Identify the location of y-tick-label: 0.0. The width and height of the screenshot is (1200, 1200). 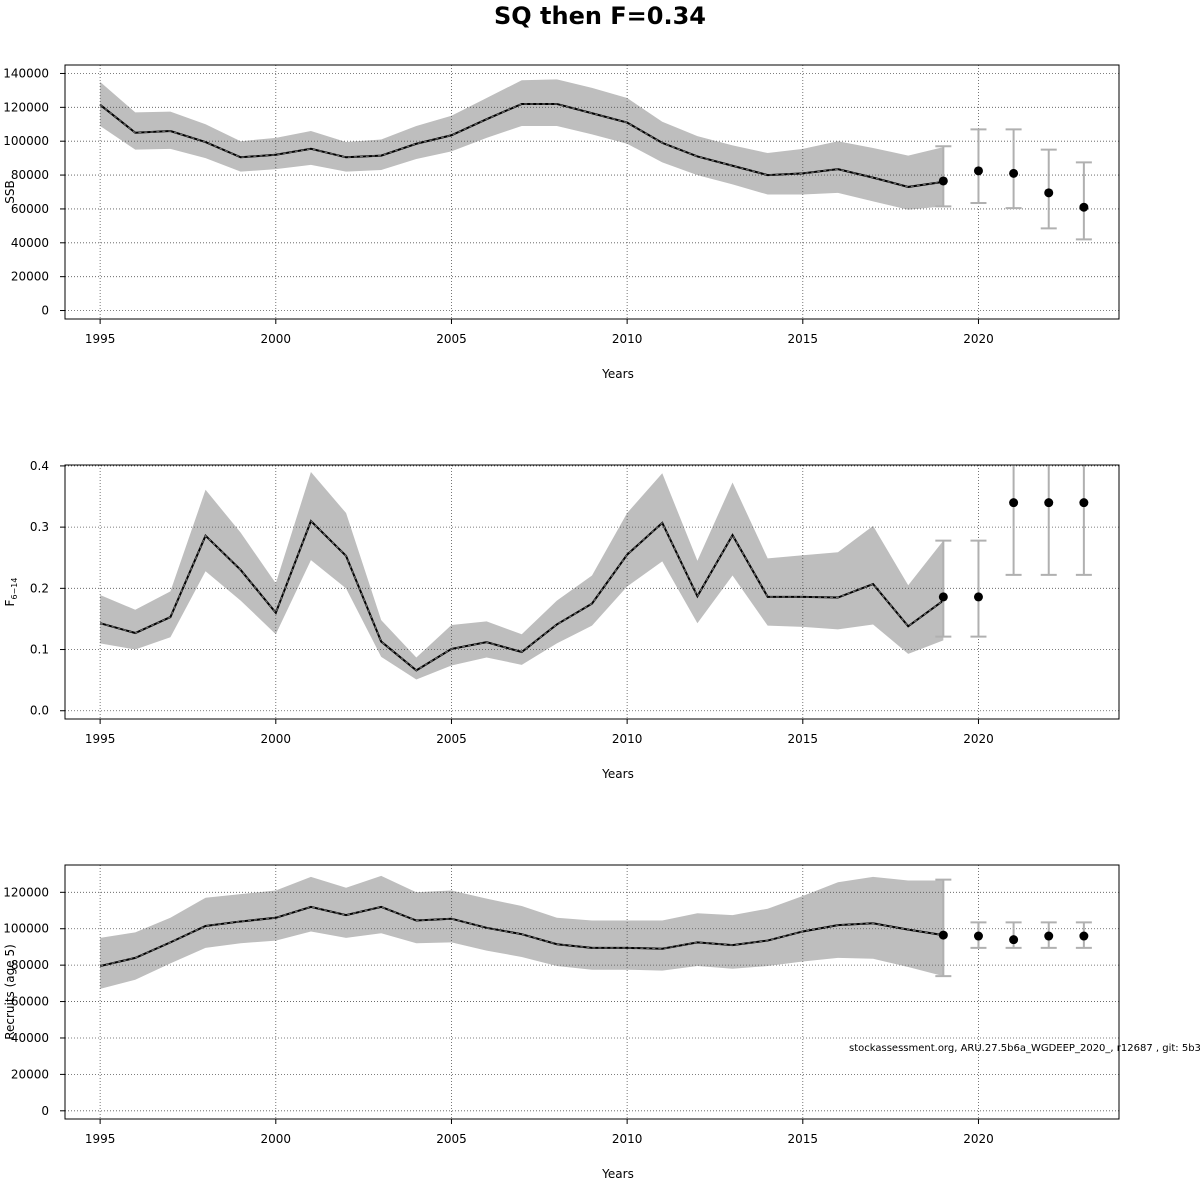
(39, 711).